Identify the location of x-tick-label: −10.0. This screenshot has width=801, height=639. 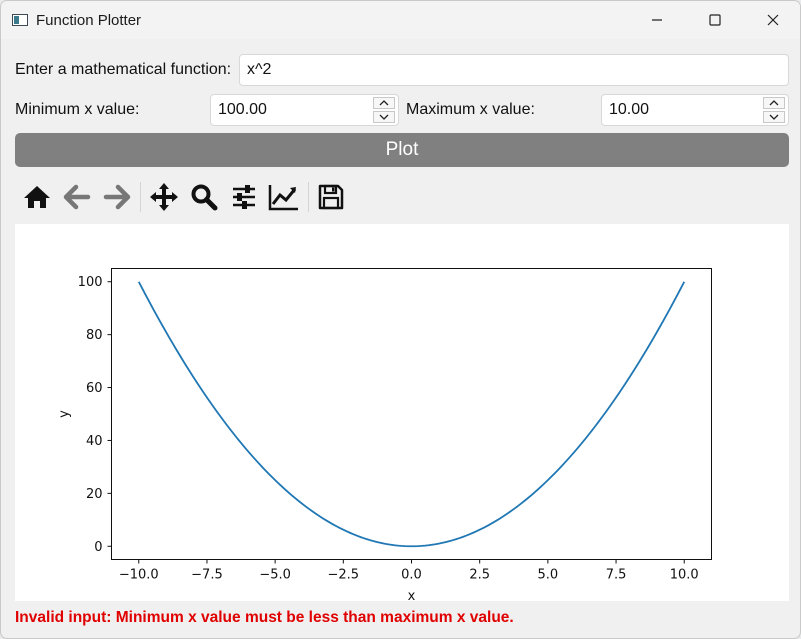
(139, 575).